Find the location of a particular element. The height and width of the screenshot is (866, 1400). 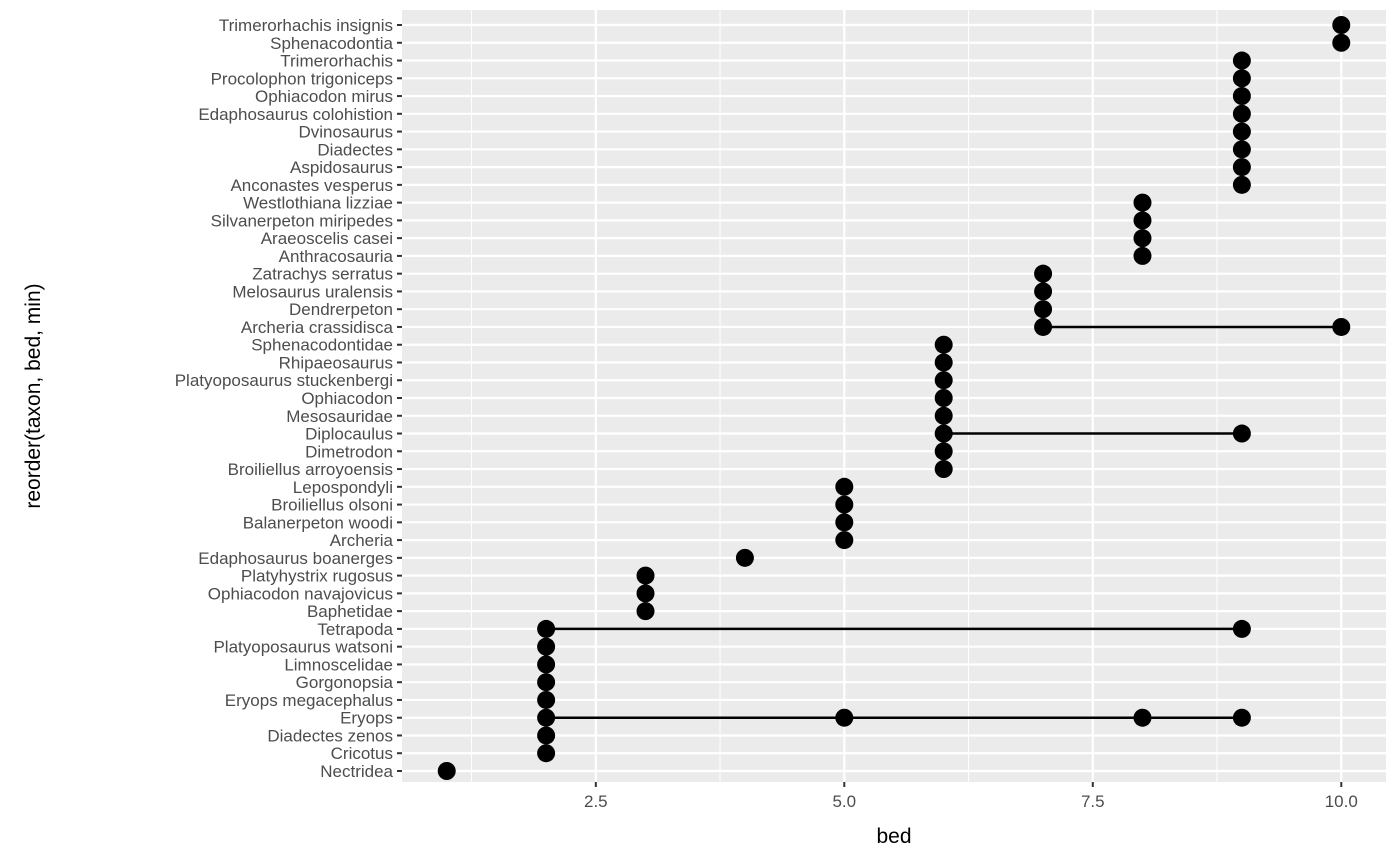

y-tick-label: Dvinosaurus is located at coordinates (346, 132).